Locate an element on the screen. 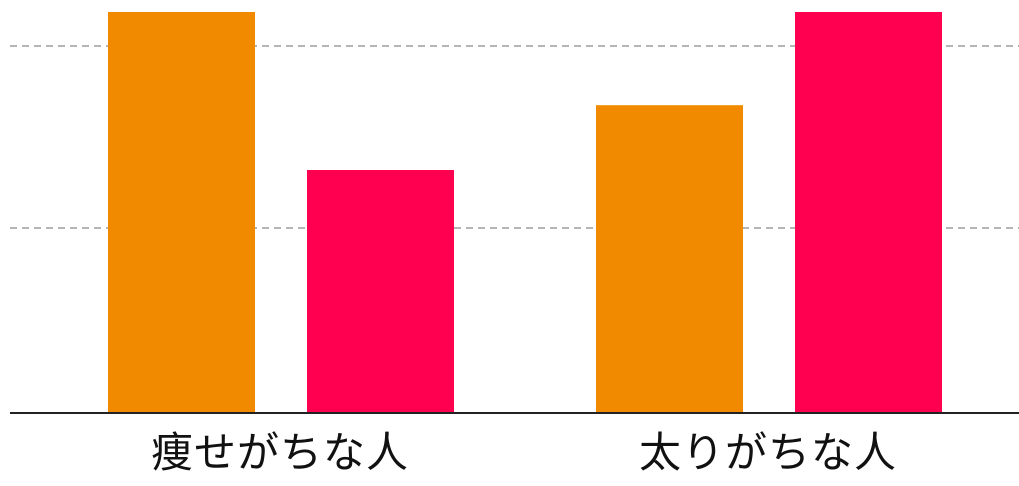 The height and width of the screenshot is (486, 1019). category-label-thin: 痩せがちな人 is located at coordinates (279, 452).